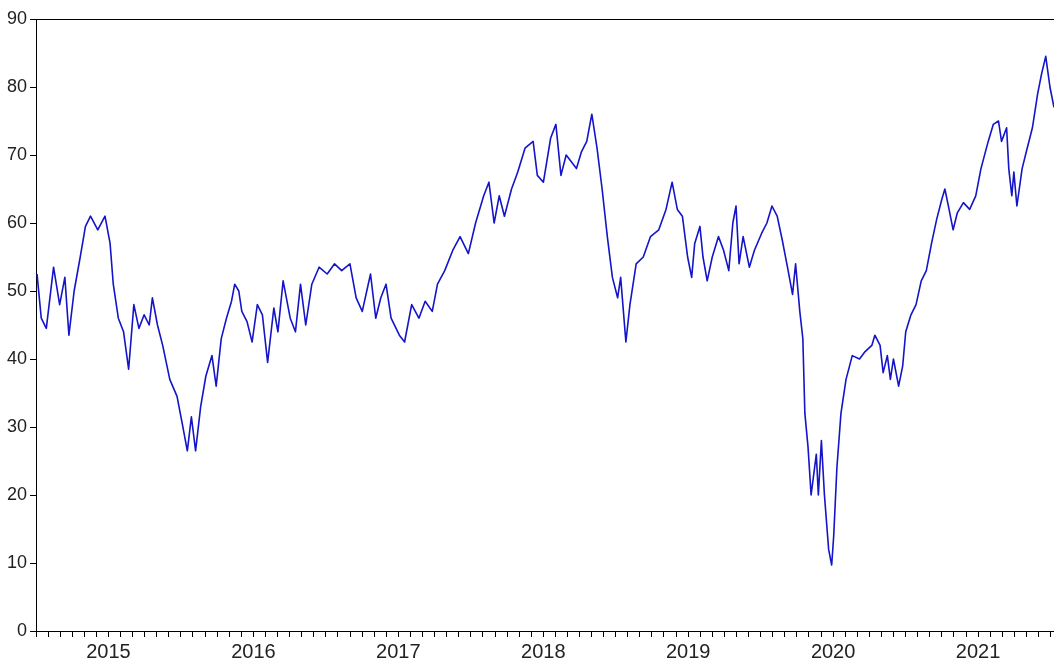  I want to click on x-tick-label: 2017, so click(398, 650).